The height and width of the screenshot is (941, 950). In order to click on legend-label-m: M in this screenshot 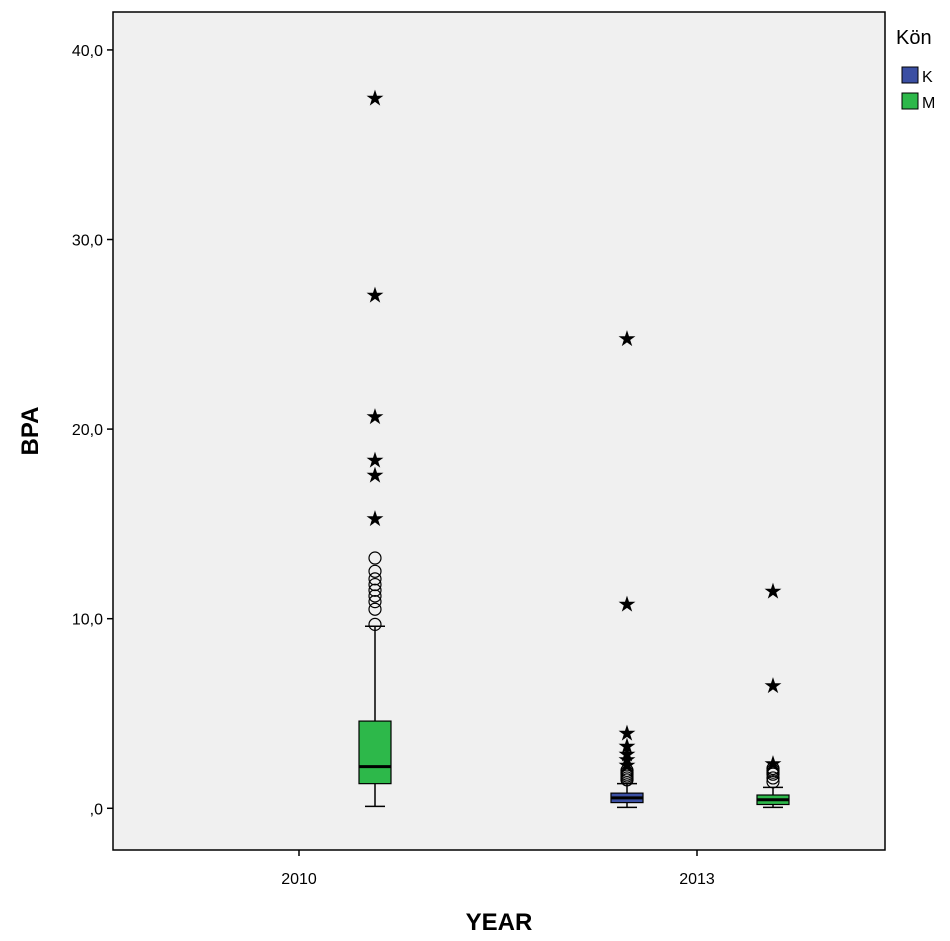, I will do `click(928, 103)`.